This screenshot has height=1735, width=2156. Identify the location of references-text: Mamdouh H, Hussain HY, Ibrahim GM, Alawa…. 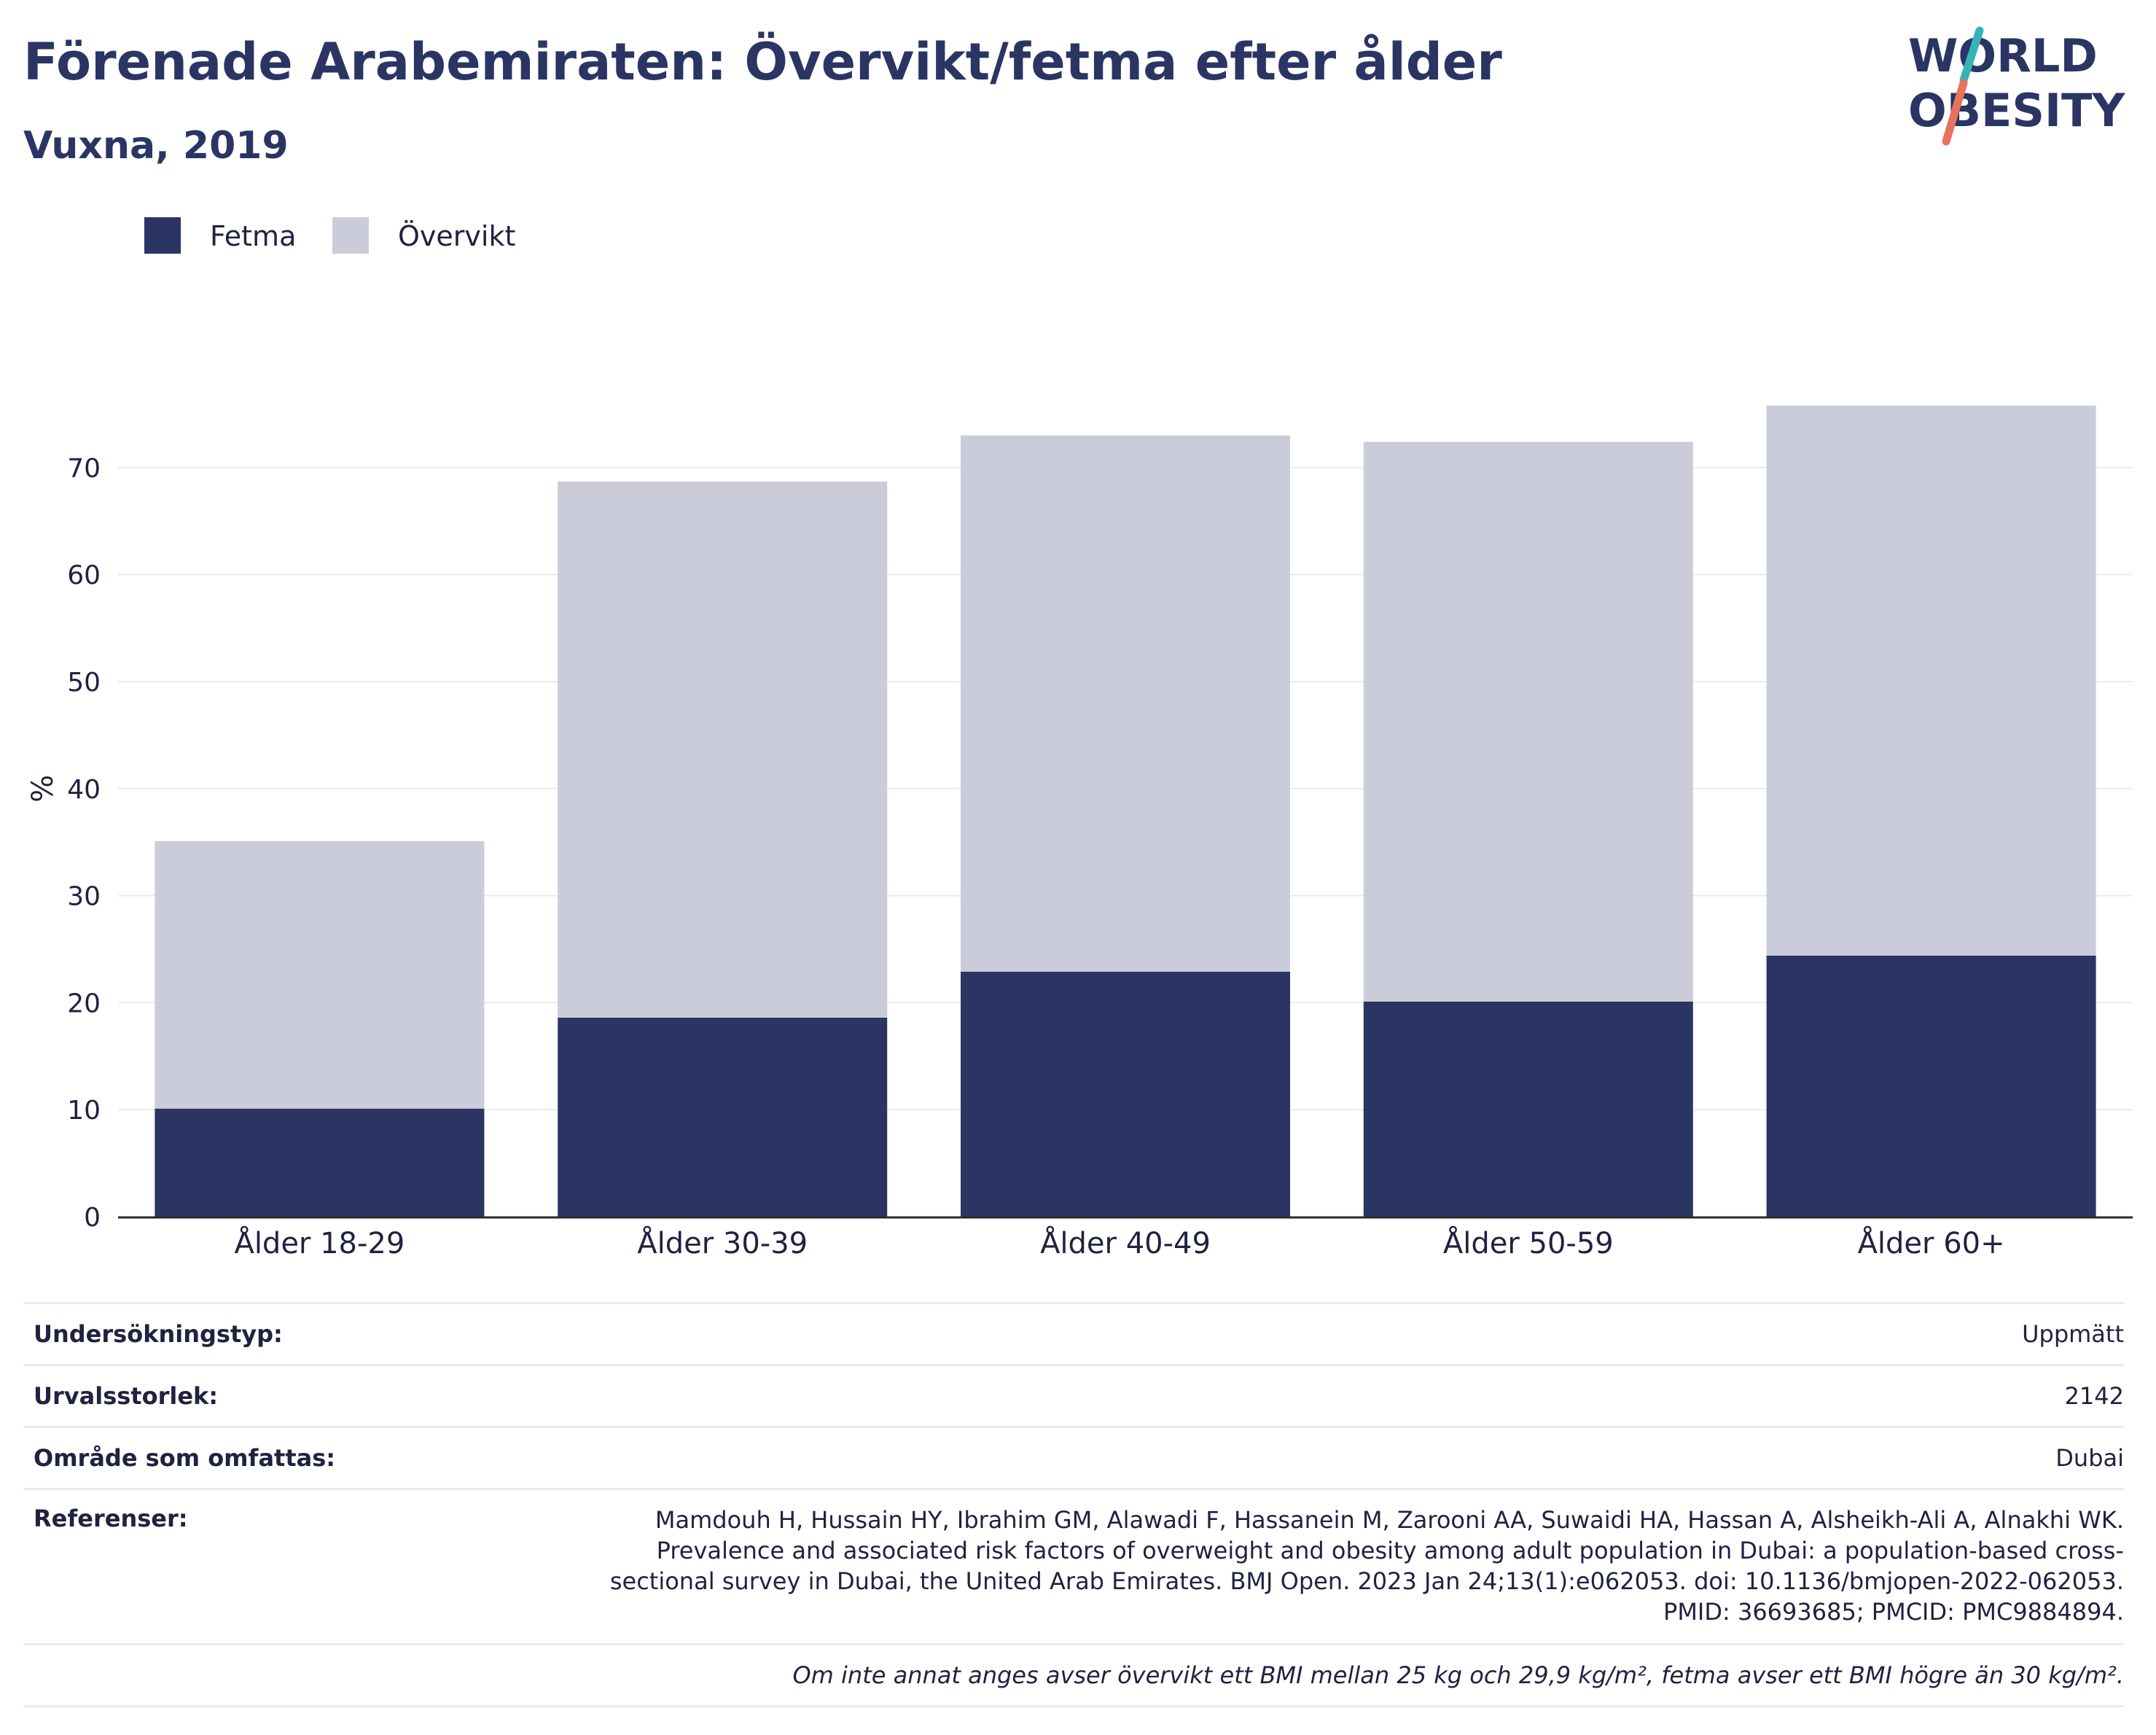
(1366, 1566).